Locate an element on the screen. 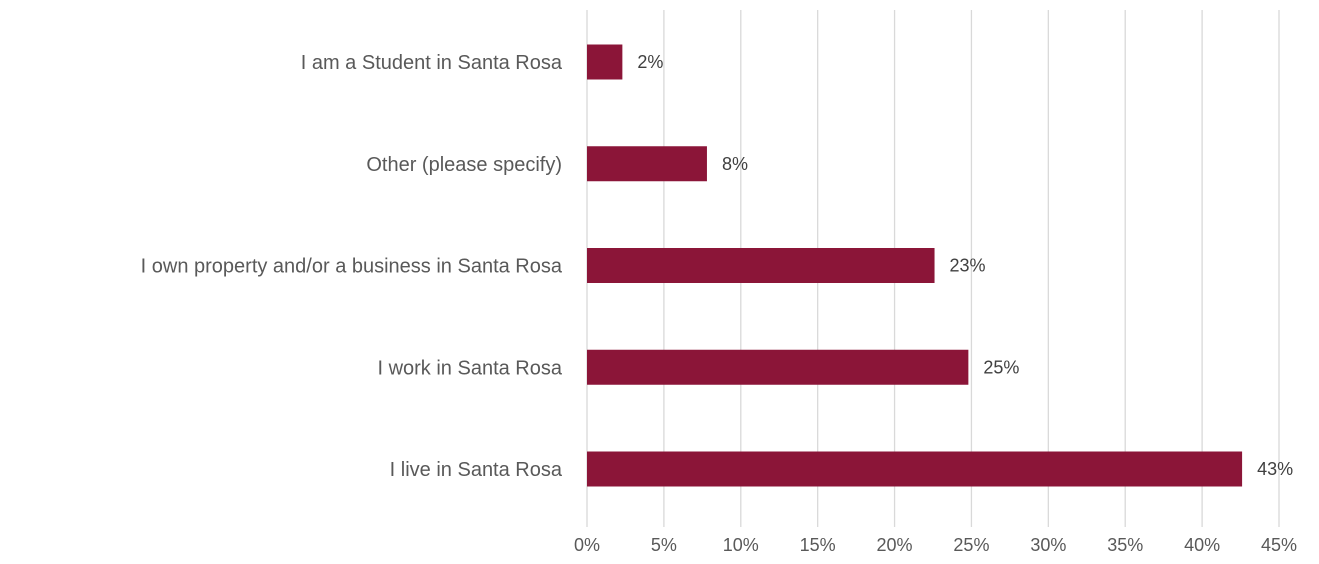  data-label: 2% is located at coordinates (650, 62).